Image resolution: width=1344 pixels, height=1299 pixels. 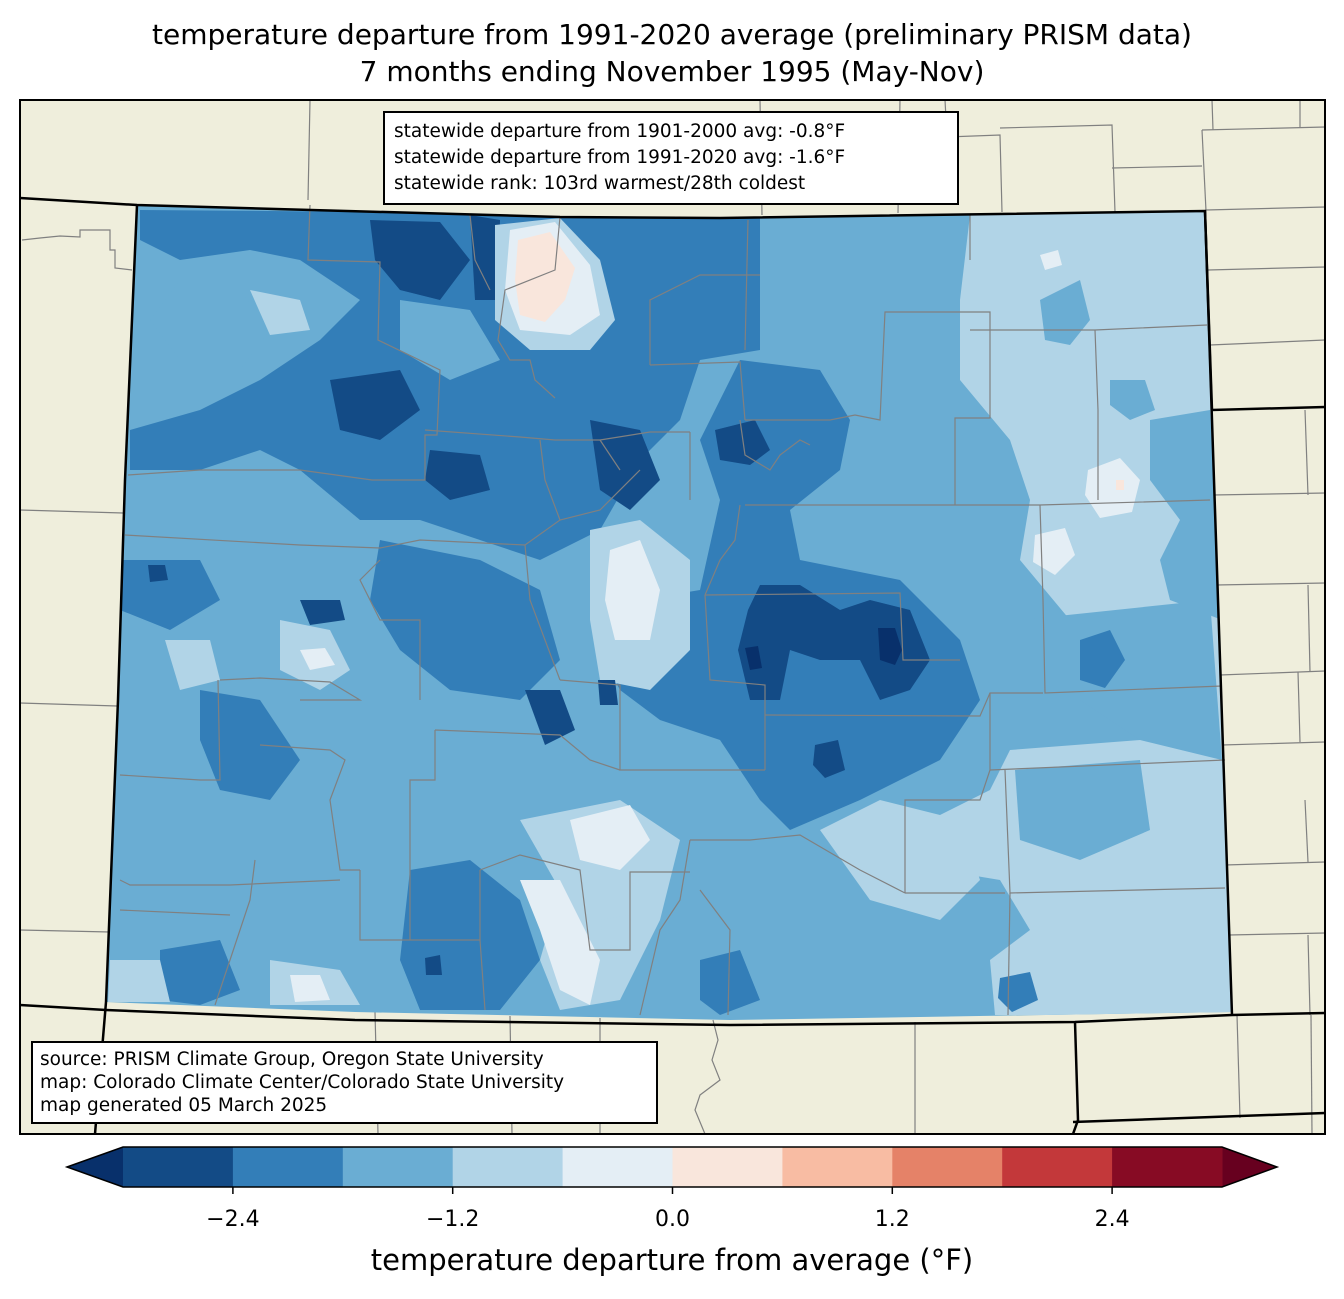 What do you see at coordinates (1065, 312) in the screenshot?
I see `zone-east-medium-blob1` at bounding box center [1065, 312].